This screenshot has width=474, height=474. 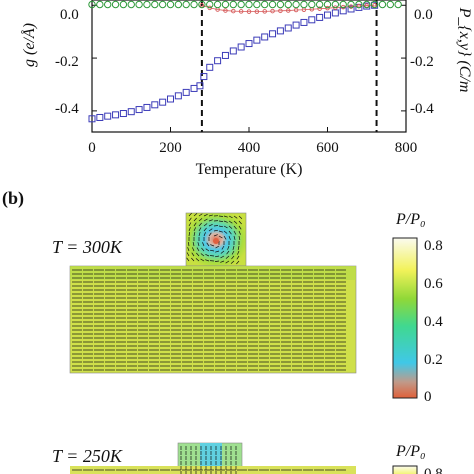 What do you see at coordinates (245, 4) in the screenshot?
I see `series-diamond` at bounding box center [245, 4].